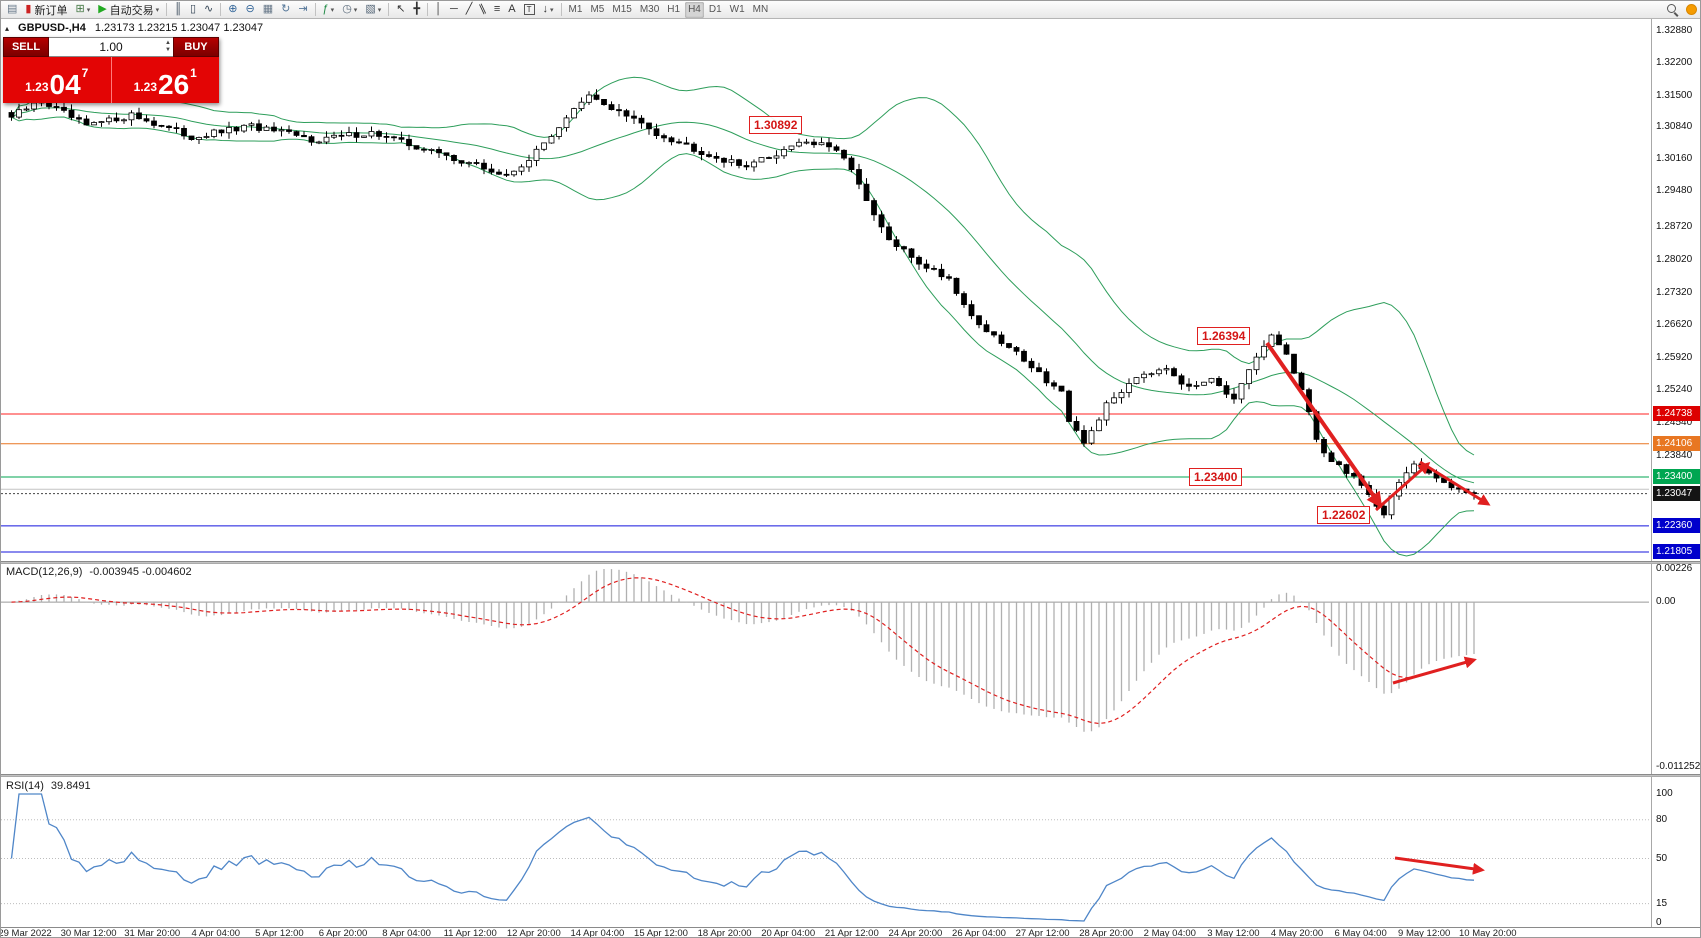  Describe the element at coordinates (208, 10) in the screenshot. I see `chart-line-button: ∿` at that location.